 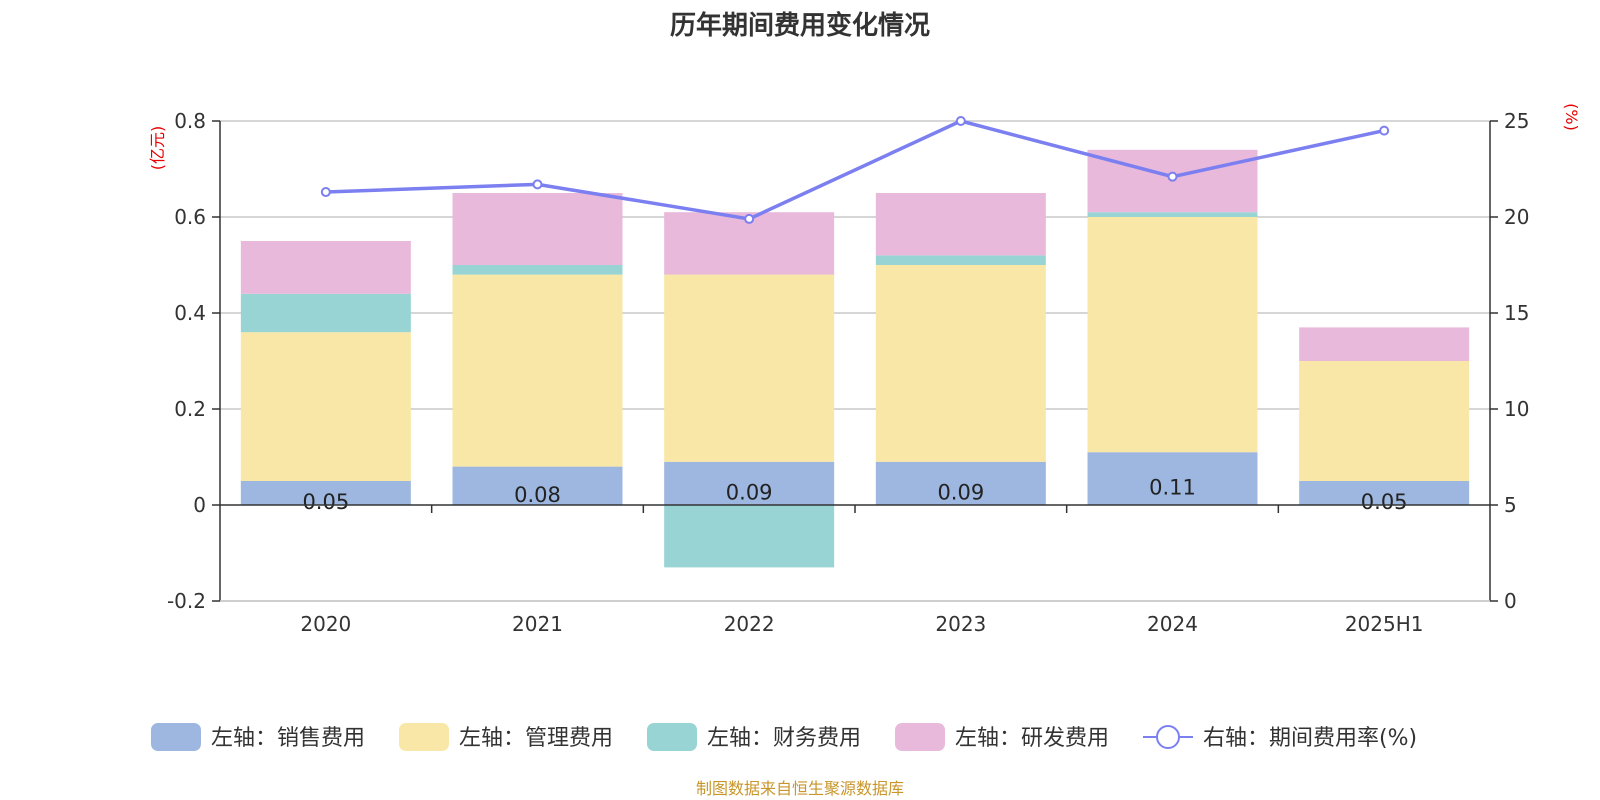 I want to click on left-tick-label: 0.8, so click(x=190, y=121).